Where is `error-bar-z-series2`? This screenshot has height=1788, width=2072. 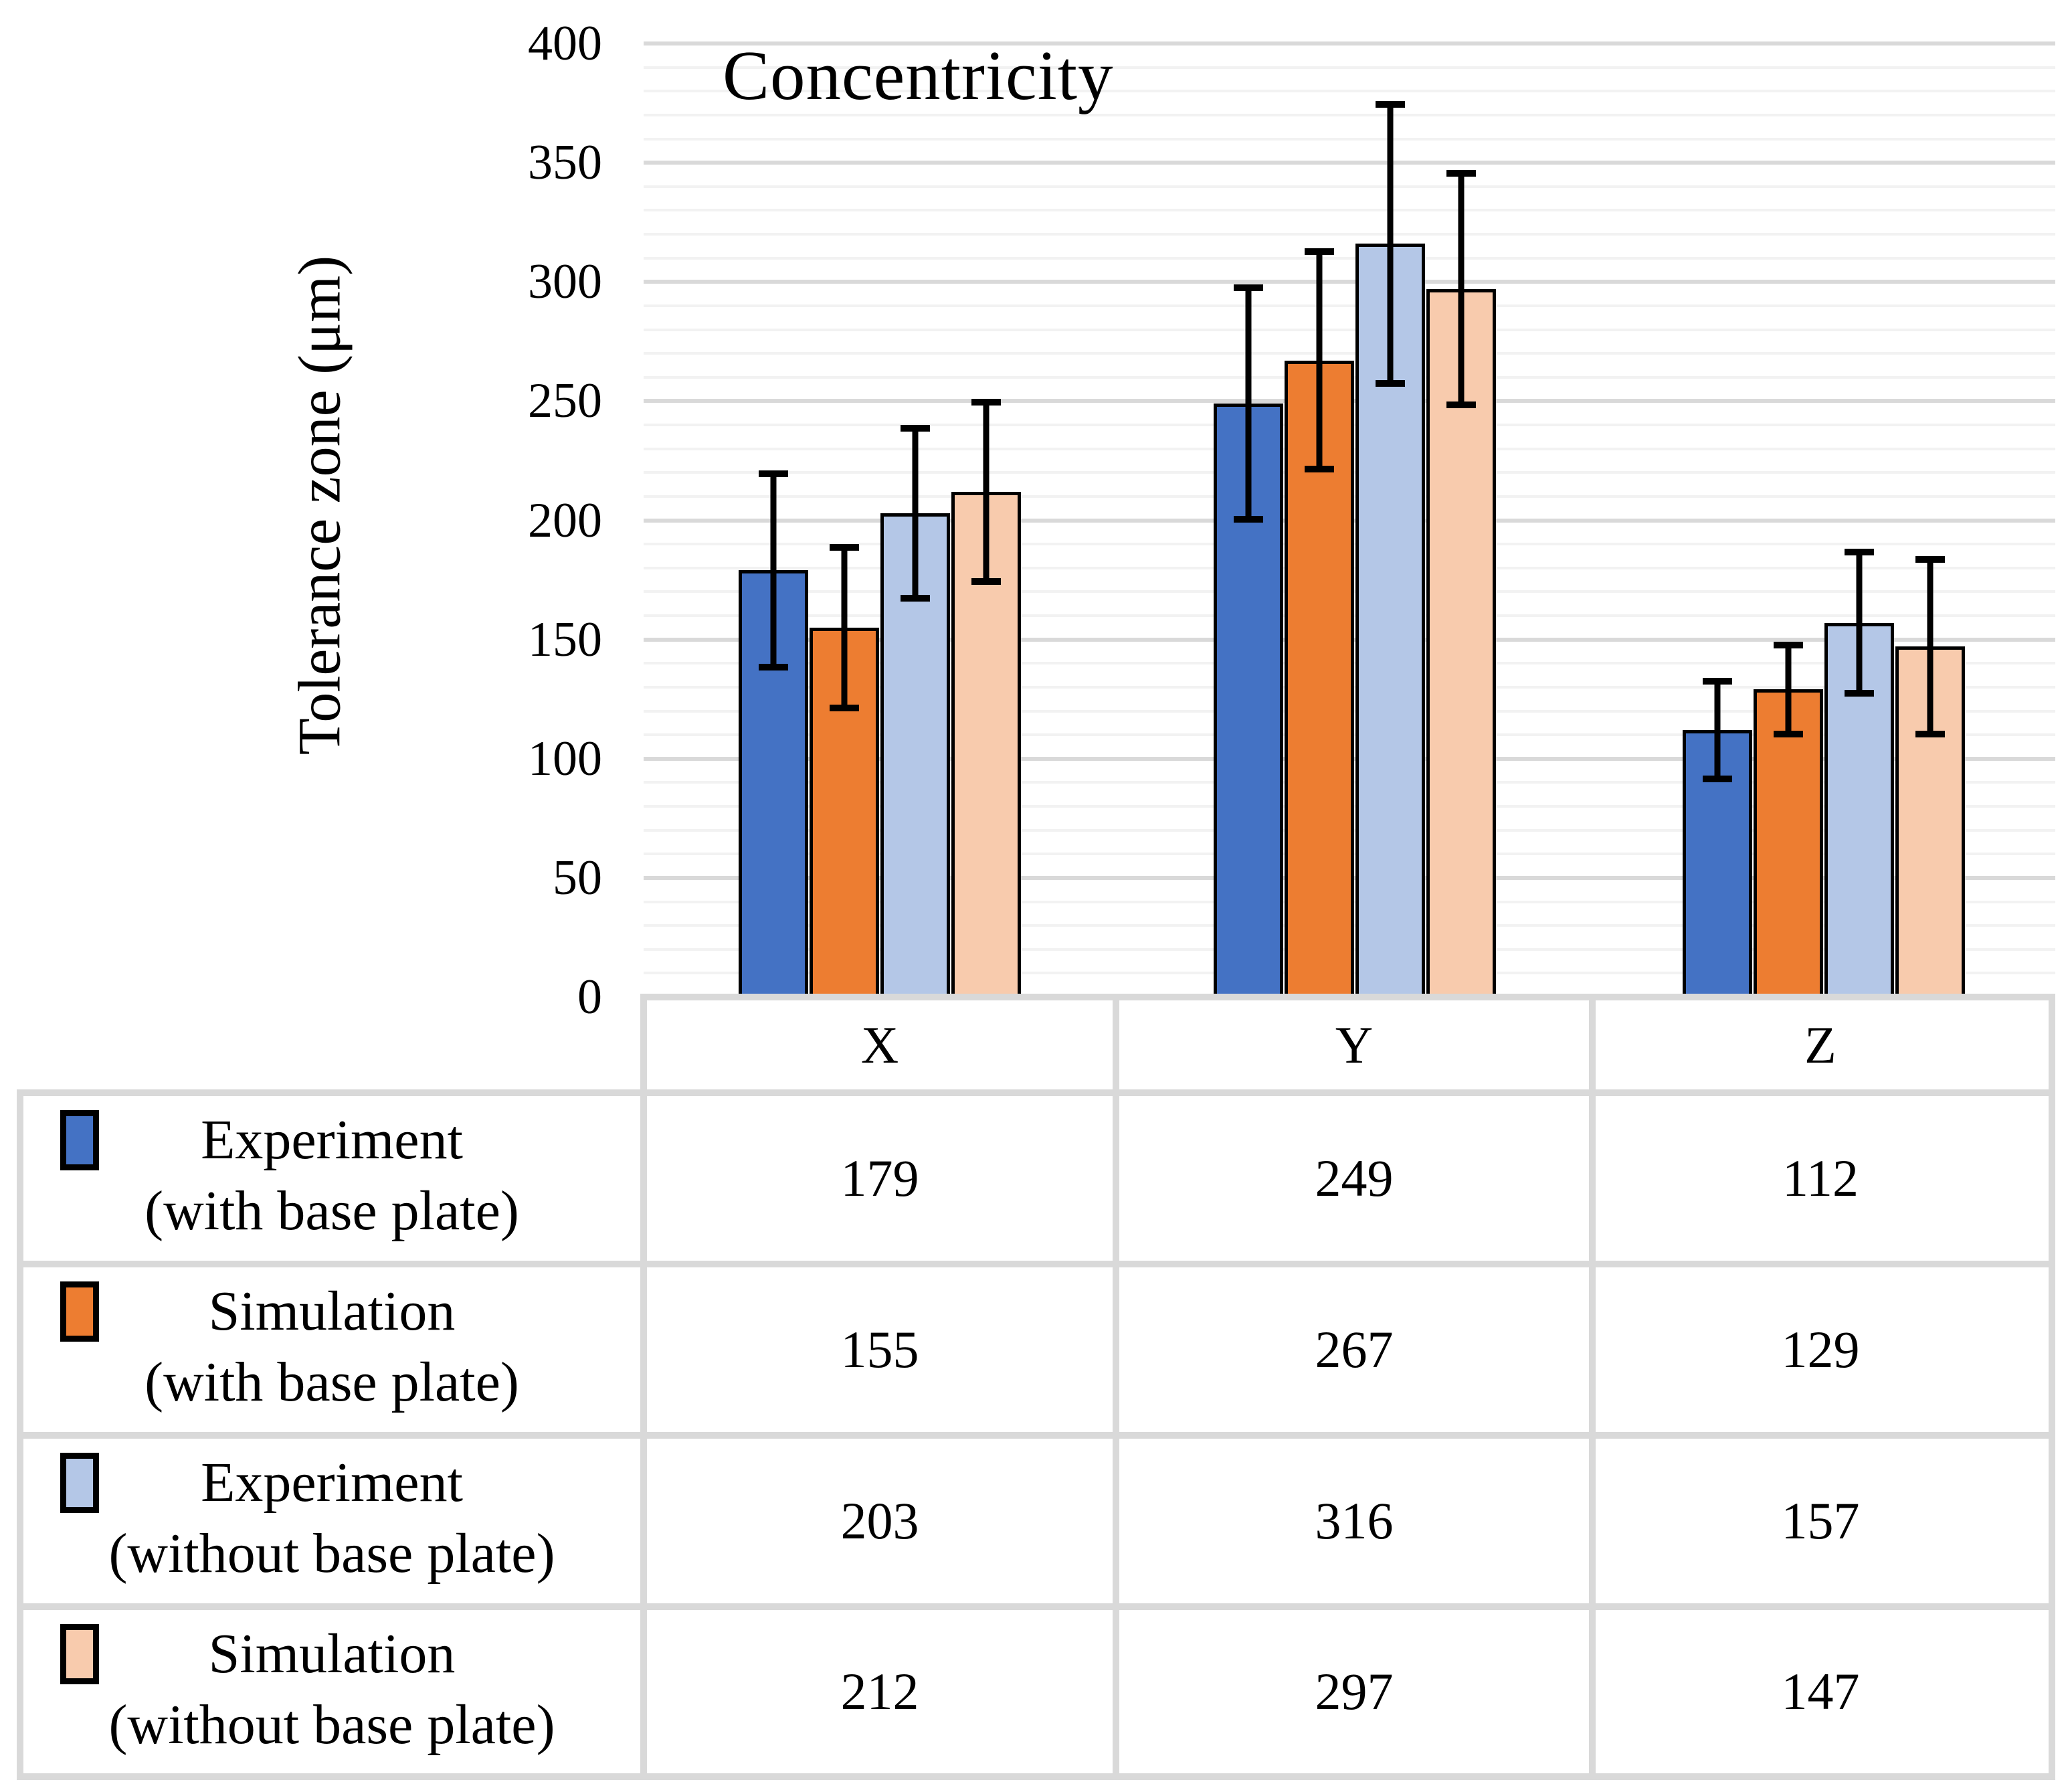
error-bar-z-series2 is located at coordinates (1788, 689).